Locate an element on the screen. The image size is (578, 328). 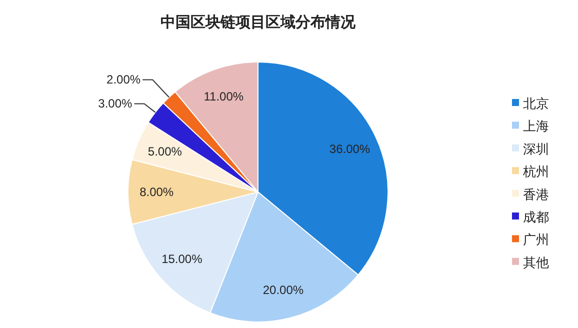
legend-label: 广州 is located at coordinates (536, 240).